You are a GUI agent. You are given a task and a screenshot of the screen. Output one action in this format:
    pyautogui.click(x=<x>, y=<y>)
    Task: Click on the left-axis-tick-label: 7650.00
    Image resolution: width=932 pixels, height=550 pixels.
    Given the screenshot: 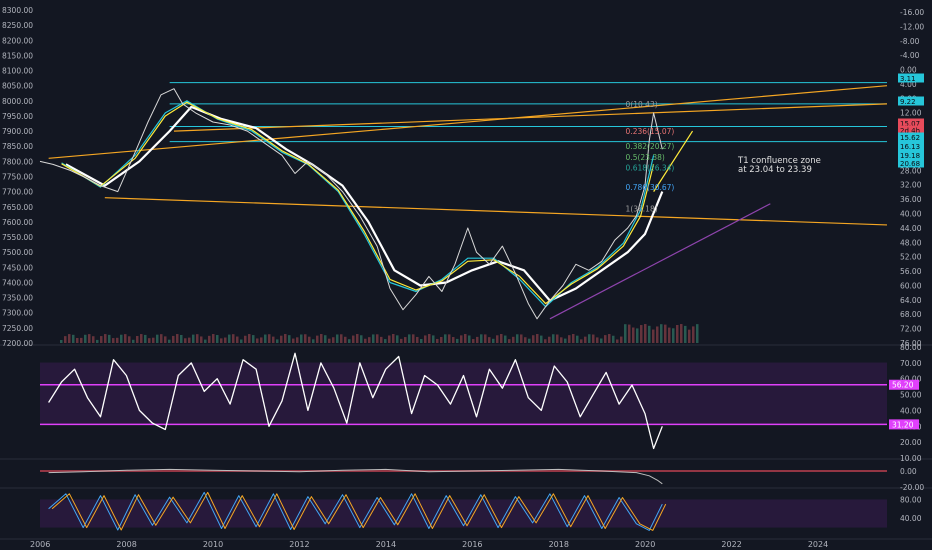 What is the action you would take?
    pyautogui.click(x=17, y=207)
    